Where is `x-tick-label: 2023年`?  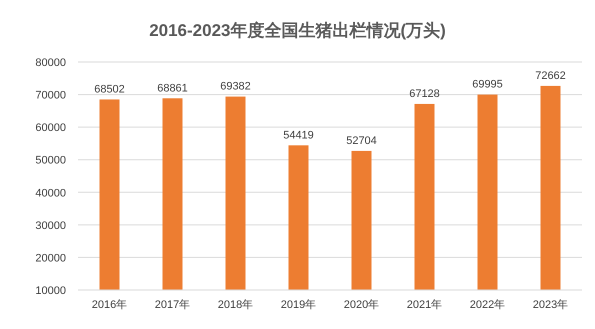 x-tick-label: 2023年 is located at coordinates (550, 305).